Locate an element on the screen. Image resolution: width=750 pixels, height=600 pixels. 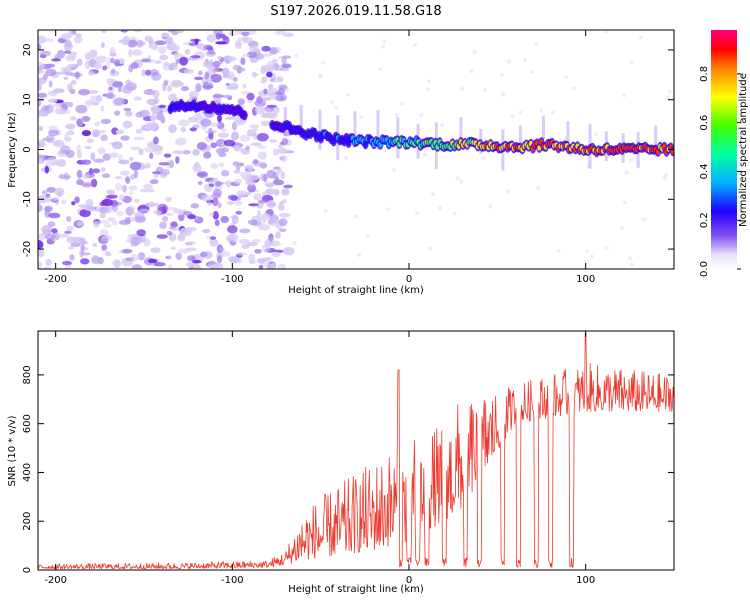
y-tick-label: 400 is located at coordinates (27, 472).